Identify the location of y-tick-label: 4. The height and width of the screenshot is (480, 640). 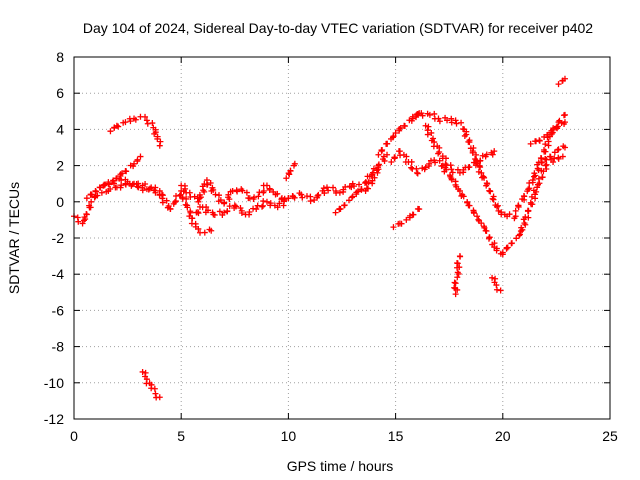
(60, 129).